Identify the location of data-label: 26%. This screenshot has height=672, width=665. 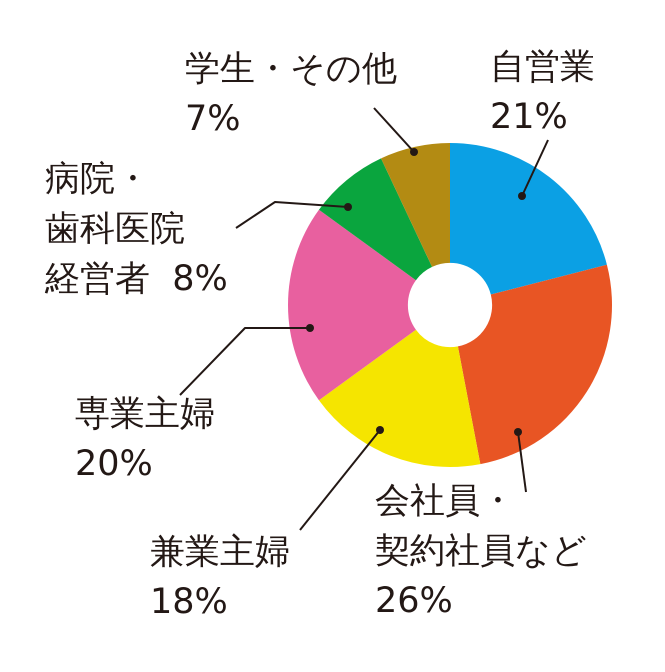
(414, 601).